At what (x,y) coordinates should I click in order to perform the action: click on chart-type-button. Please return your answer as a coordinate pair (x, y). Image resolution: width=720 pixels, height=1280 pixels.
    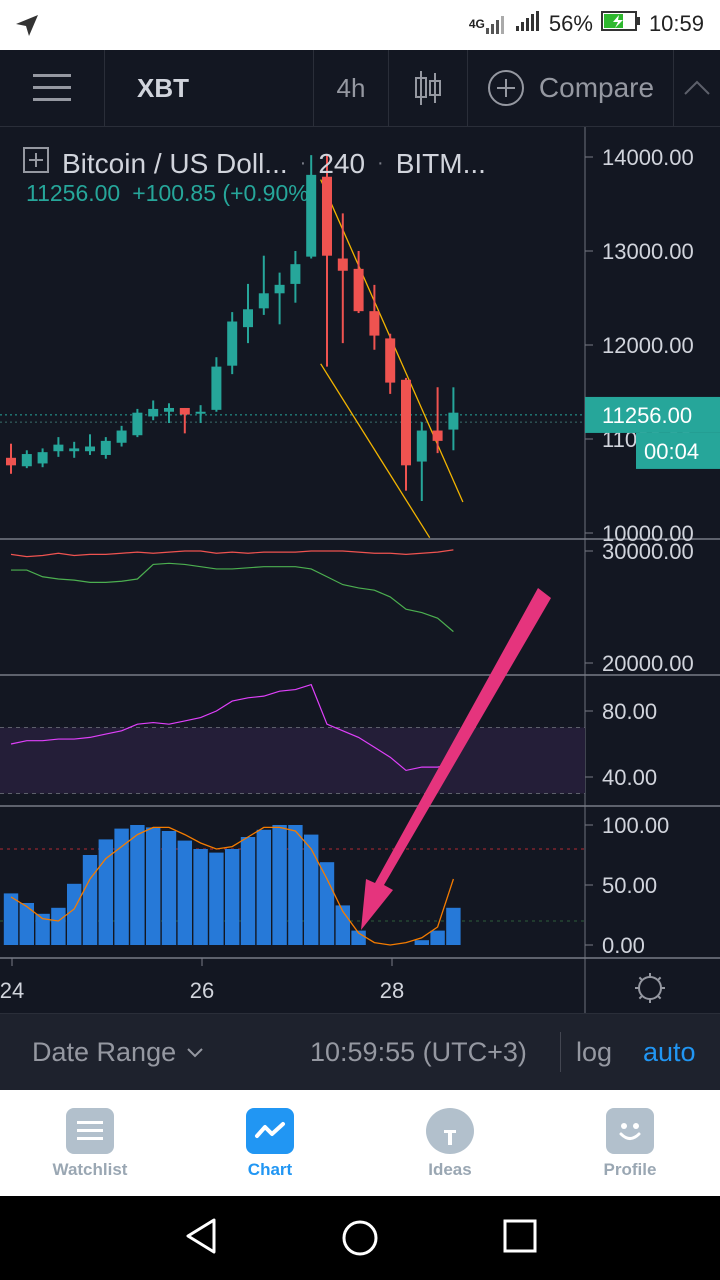
    Looking at the image, I should click on (428, 88).